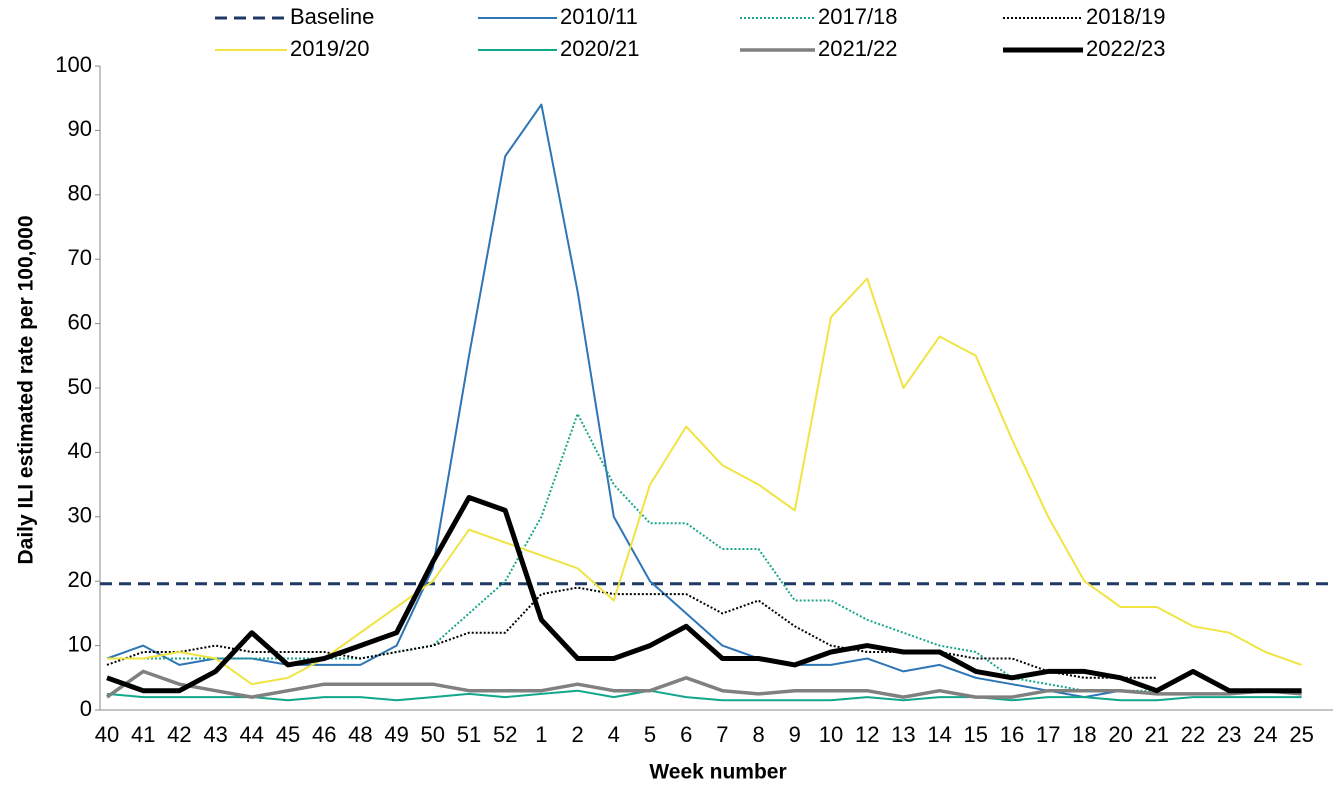  I want to click on x-tick-label: 6, so click(686, 734).